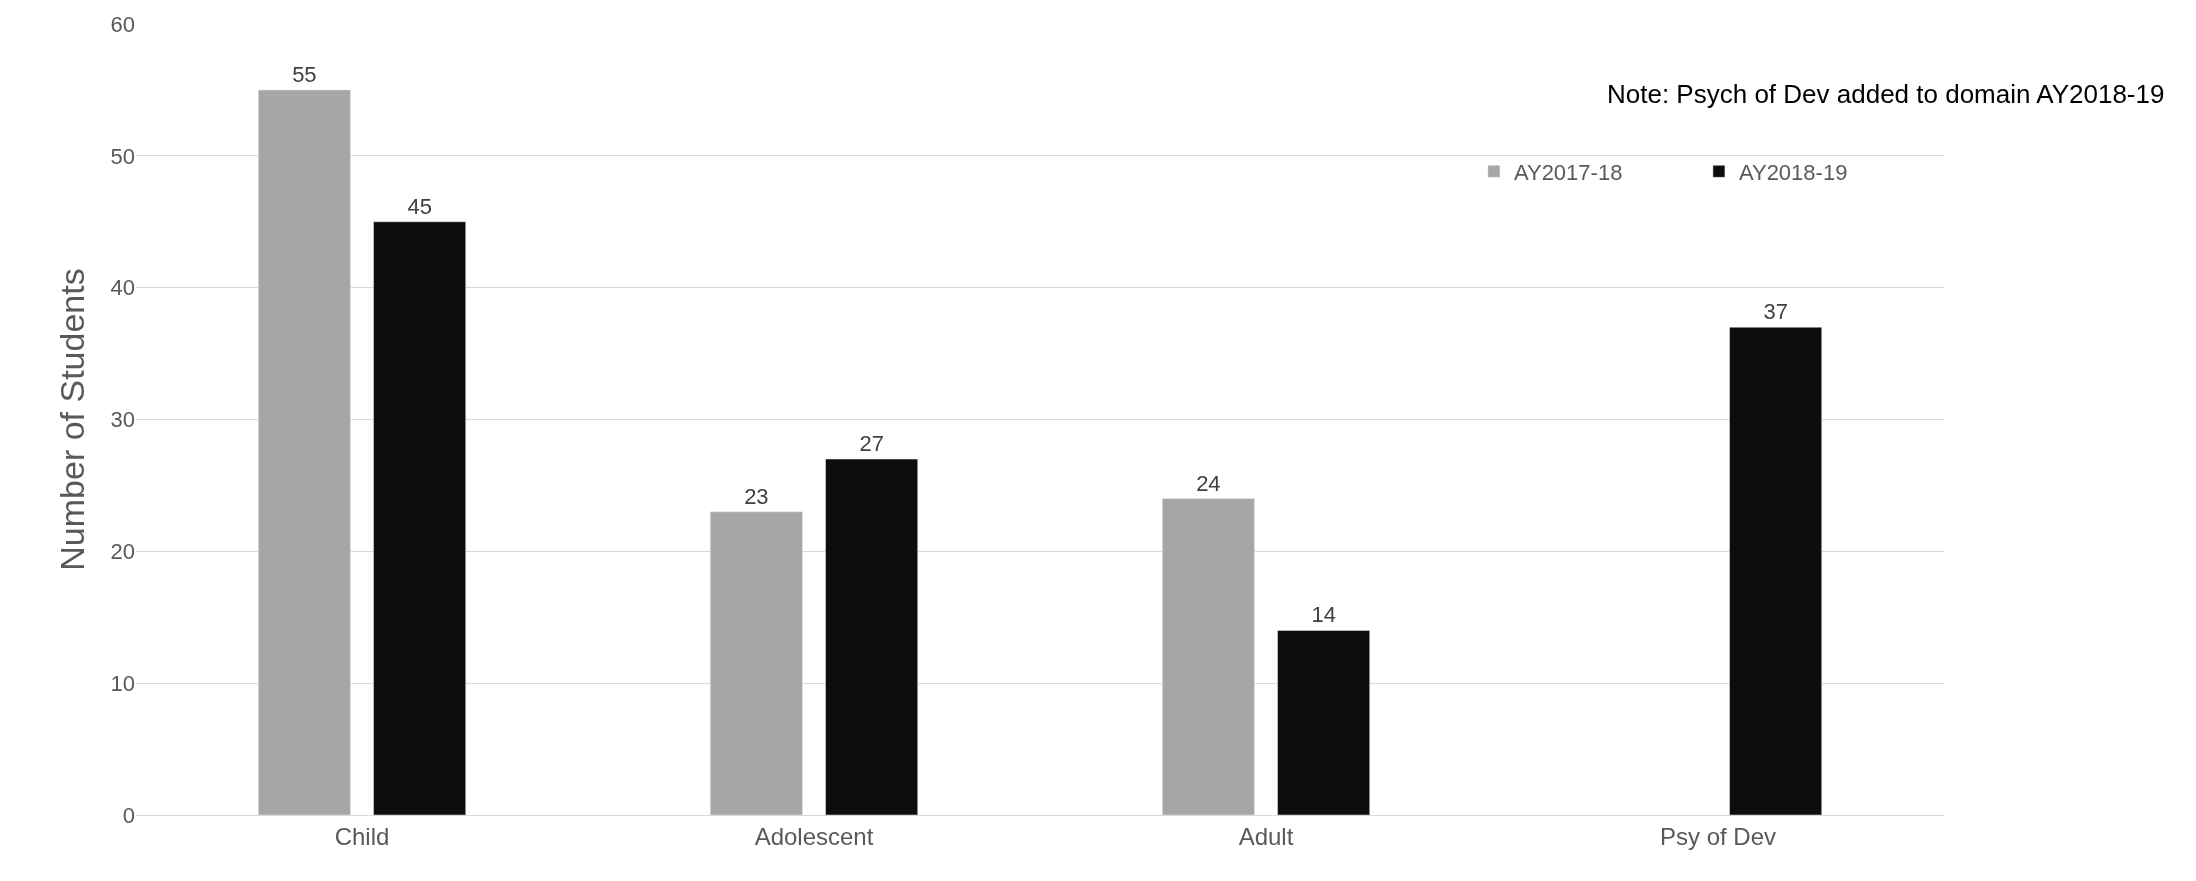 The height and width of the screenshot is (881, 2196). What do you see at coordinates (1793, 172) in the screenshot?
I see `legend-label: AY2018-19` at bounding box center [1793, 172].